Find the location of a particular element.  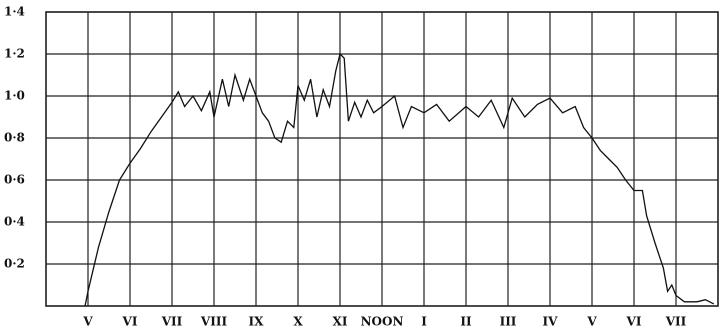

y-tick-label: 1·4 is located at coordinates (14, 12).